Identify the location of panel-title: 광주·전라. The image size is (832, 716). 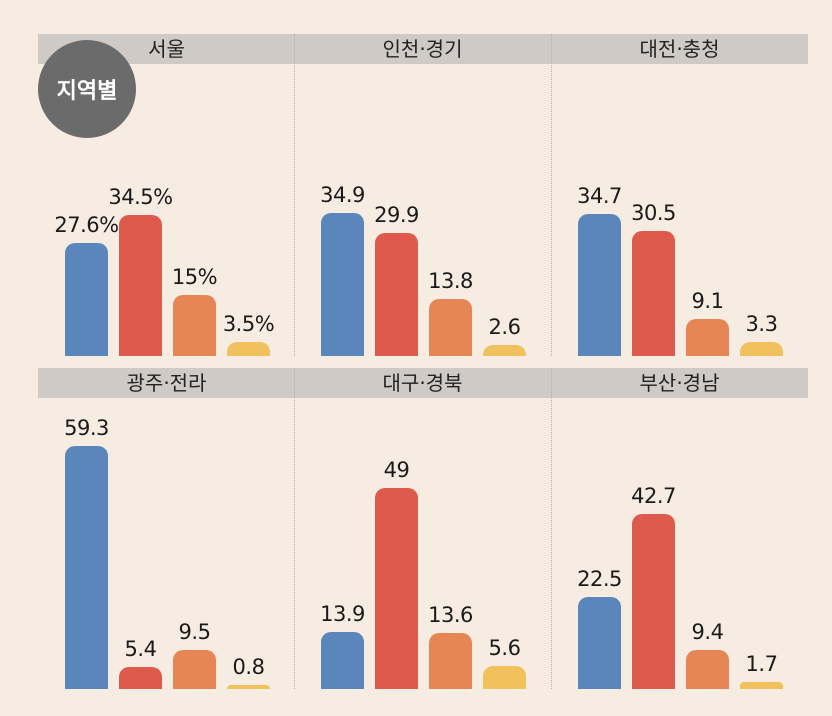
(166, 383).